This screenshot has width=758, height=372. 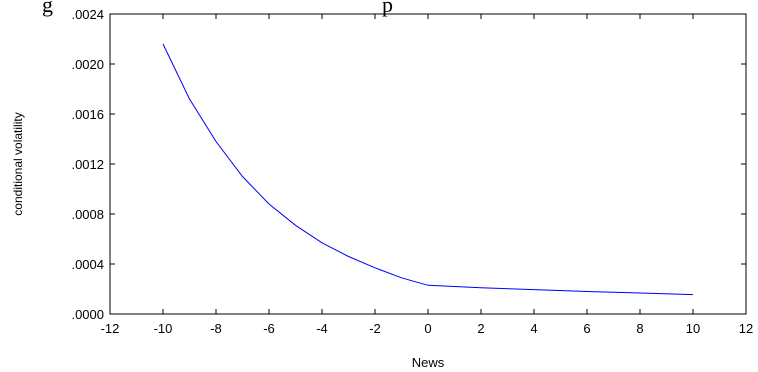 I want to click on x-tick-label: 6, so click(x=586, y=328).